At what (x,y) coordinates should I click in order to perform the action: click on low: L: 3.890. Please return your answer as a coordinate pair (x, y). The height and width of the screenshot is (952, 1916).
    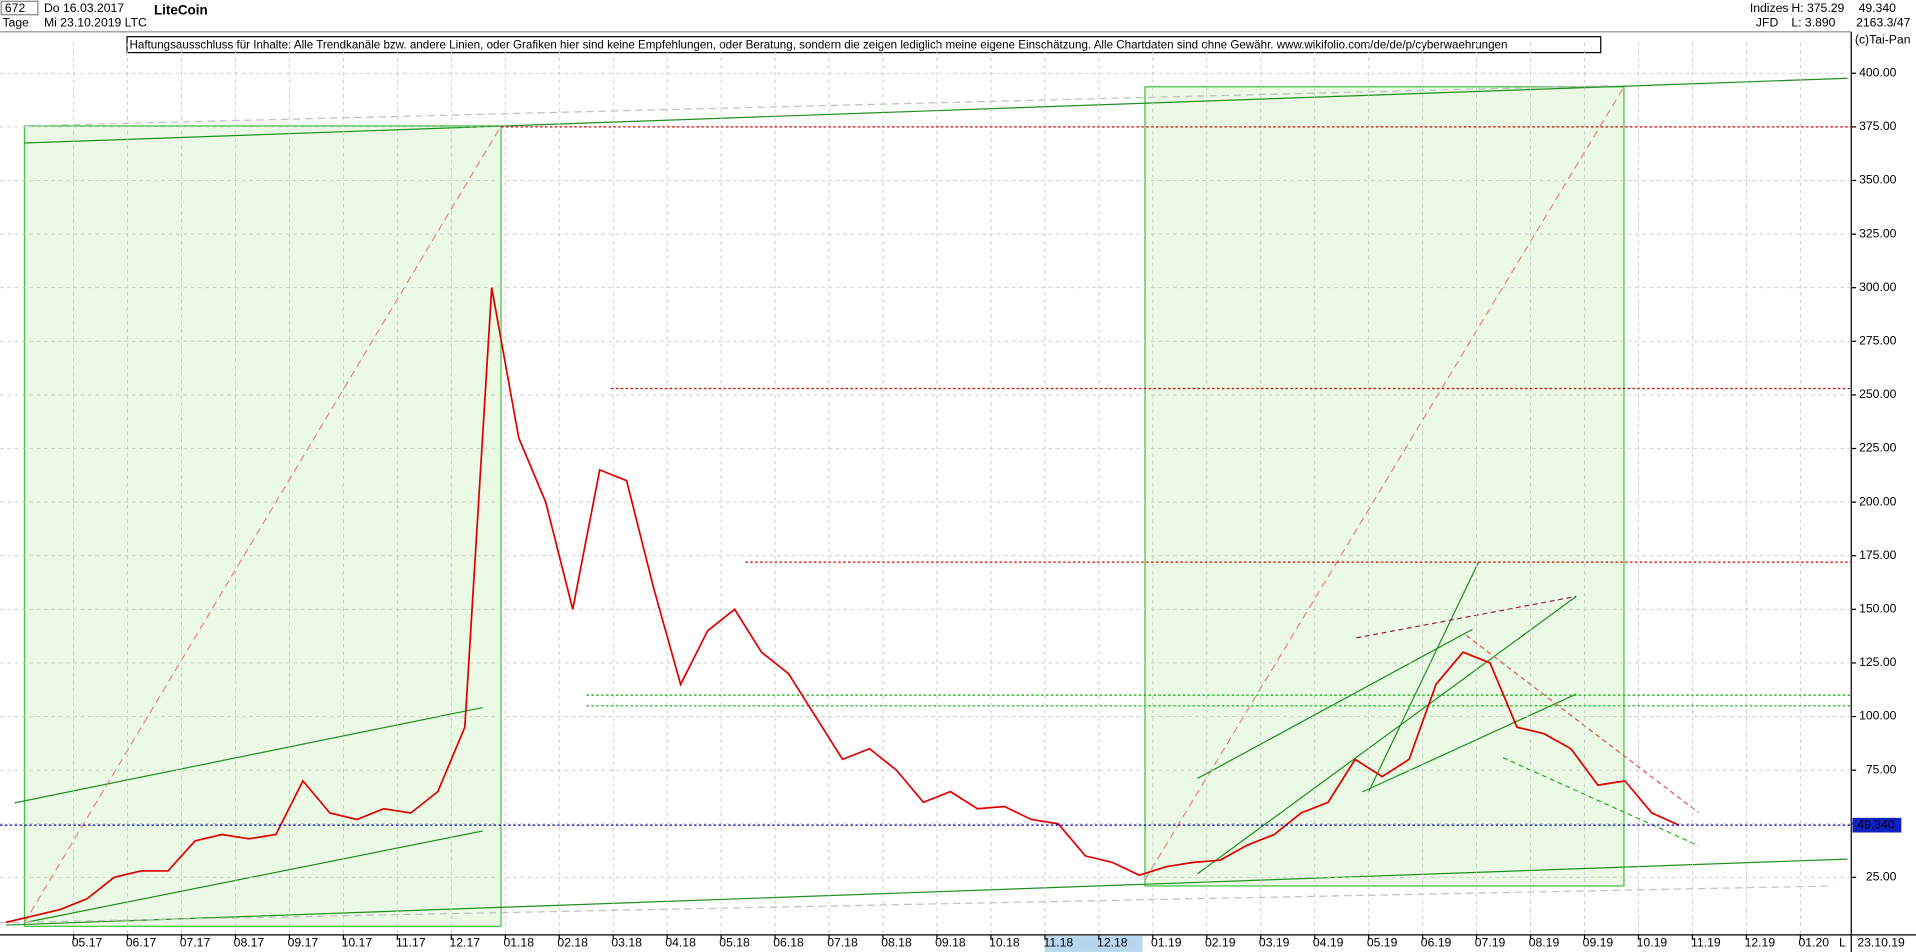
    Looking at the image, I should click on (1813, 22).